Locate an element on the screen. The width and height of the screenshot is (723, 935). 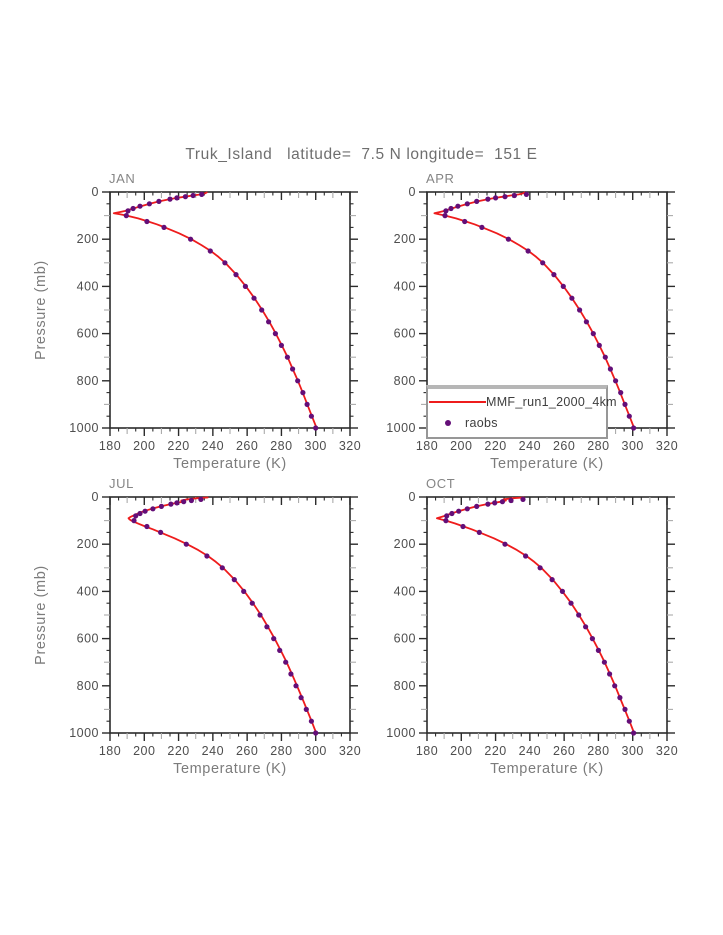
panel-label-oct: OCT is located at coordinates (441, 483).